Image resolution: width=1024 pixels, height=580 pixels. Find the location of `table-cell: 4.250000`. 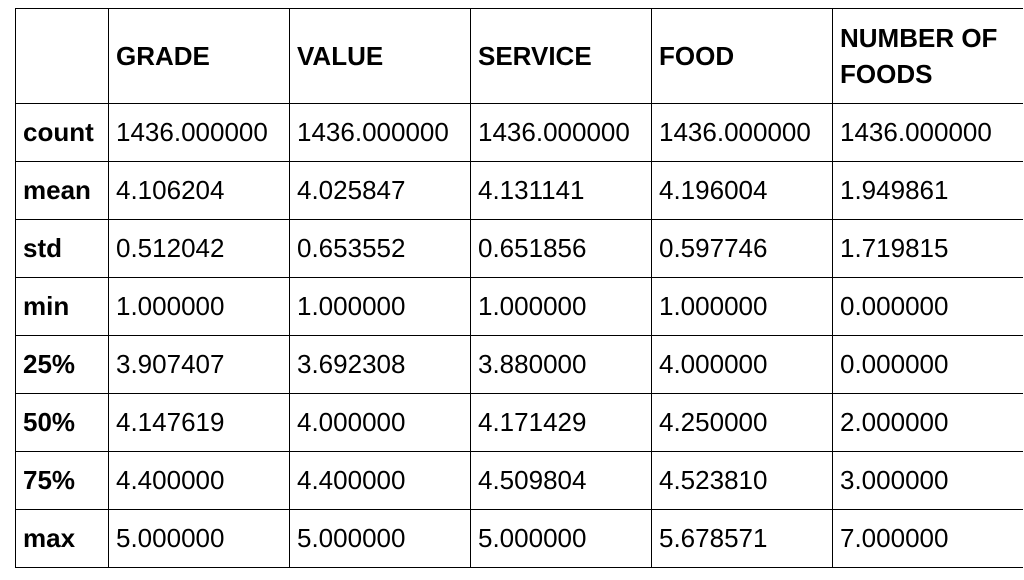

table-cell: 4.250000 is located at coordinates (742, 422).